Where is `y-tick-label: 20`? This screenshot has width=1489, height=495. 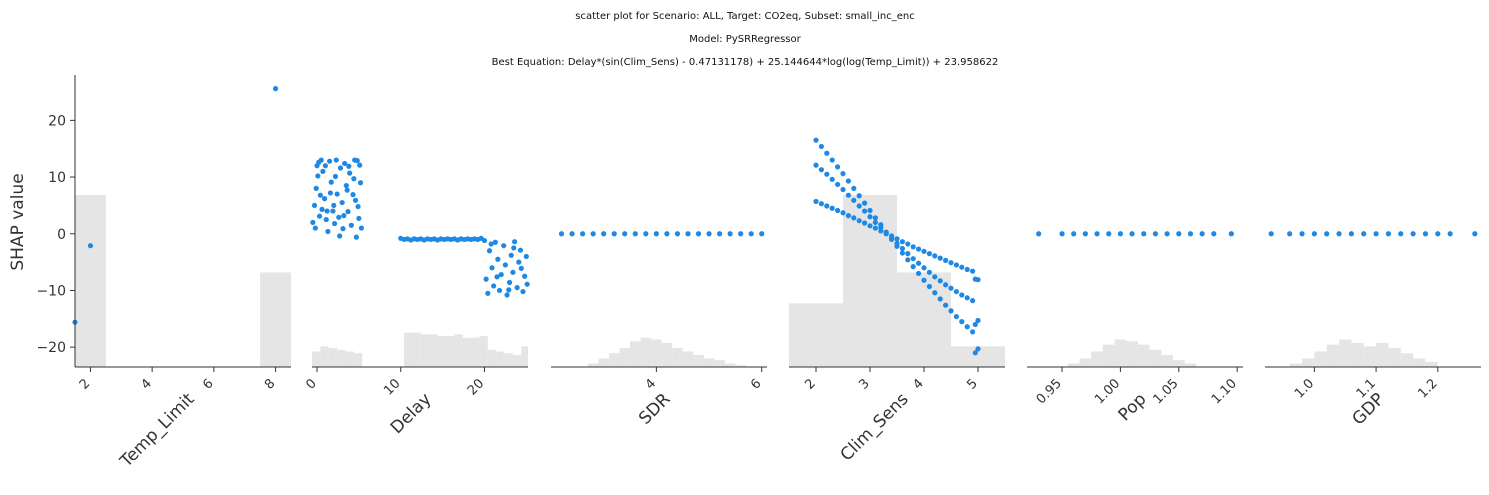
y-tick-label: 20 is located at coordinates (57, 121).